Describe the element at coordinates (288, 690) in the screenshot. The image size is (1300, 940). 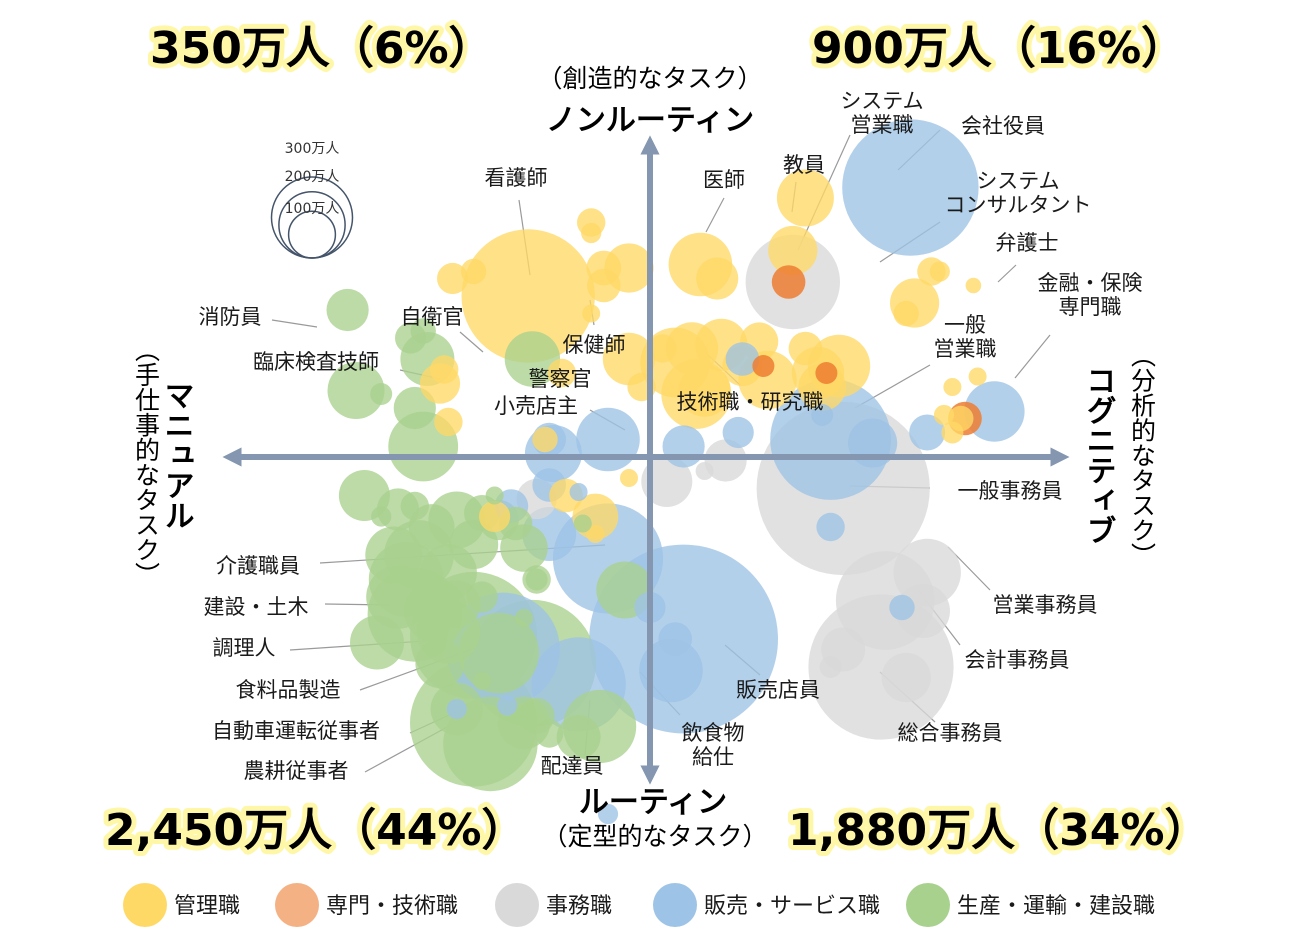
I see `point-label-26: 食料品製造` at that location.